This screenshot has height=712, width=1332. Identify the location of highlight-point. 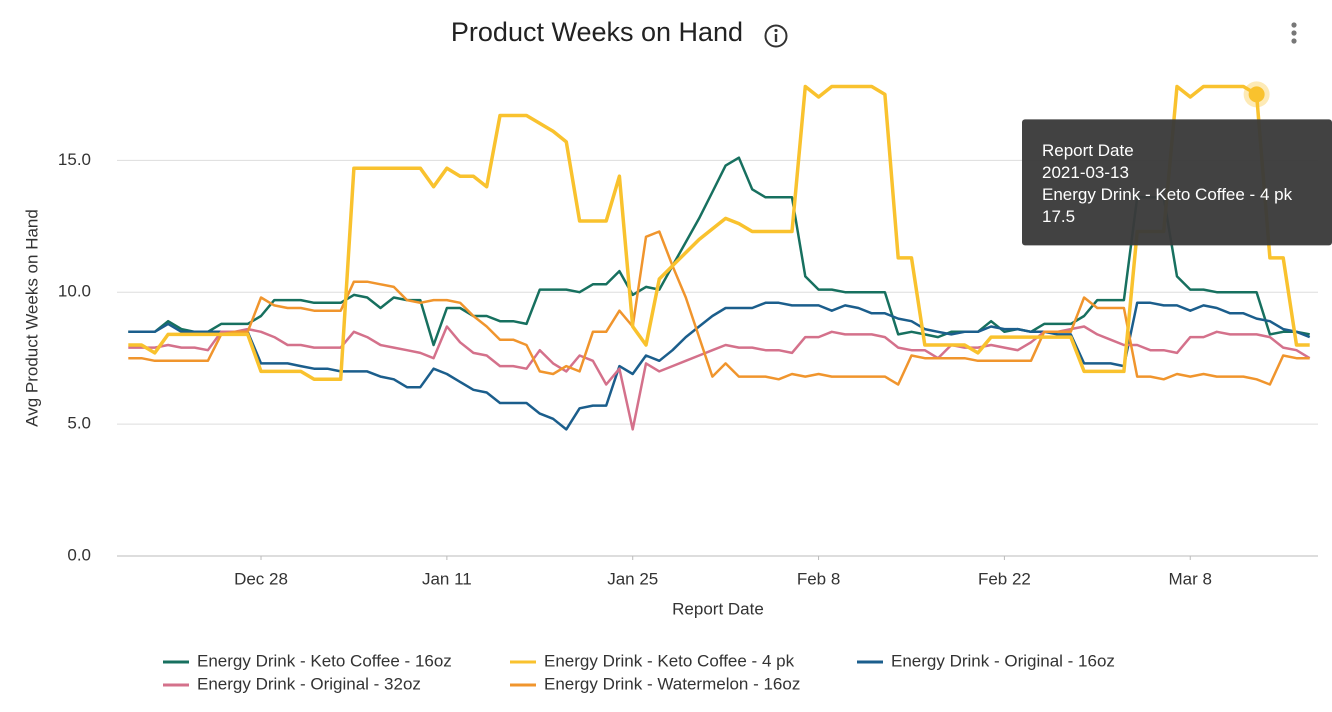
(1256, 94).